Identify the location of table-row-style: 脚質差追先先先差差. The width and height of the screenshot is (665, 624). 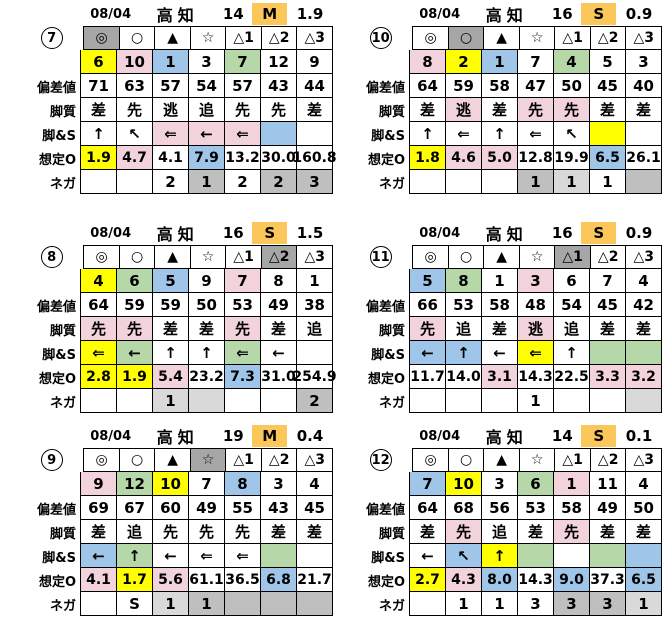
(180, 532).